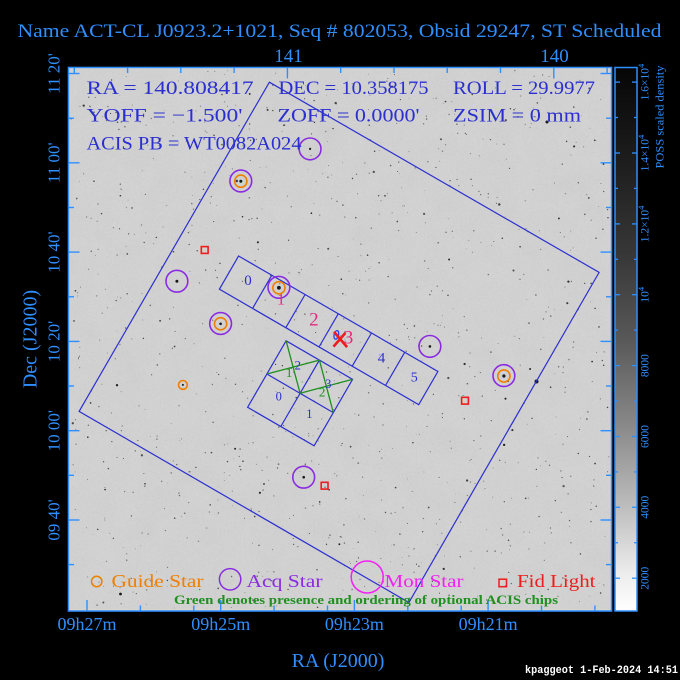 This screenshot has height=680, width=680. I want to click on svg-text: ZSIM = 0 mm, so click(517, 116).